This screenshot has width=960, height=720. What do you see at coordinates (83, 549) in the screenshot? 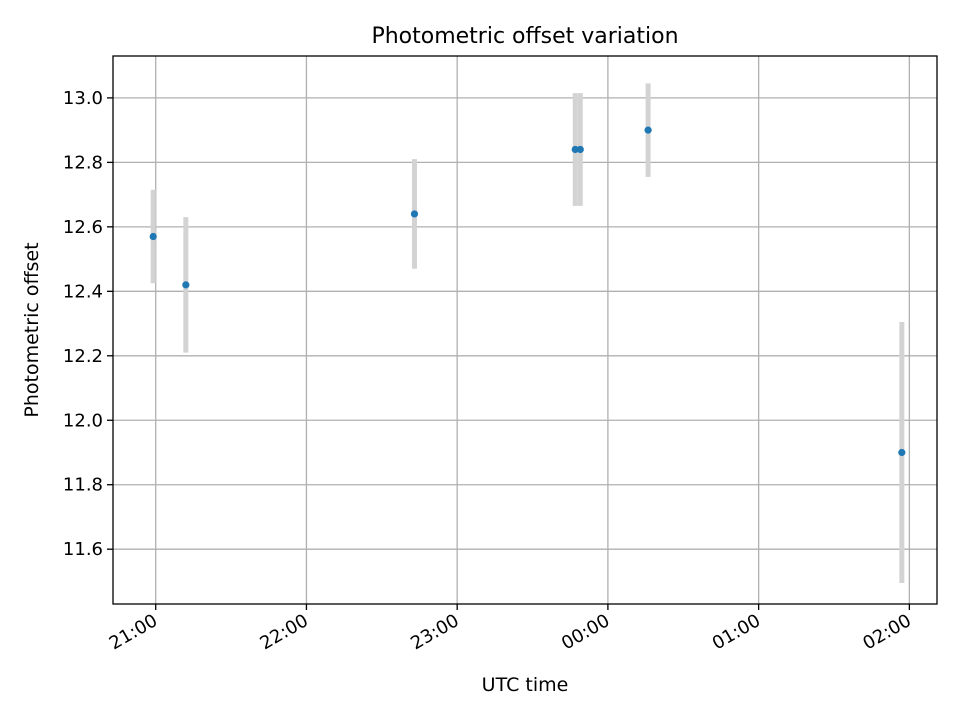
I see `y-tick-label: 11.6` at bounding box center [83, 549].